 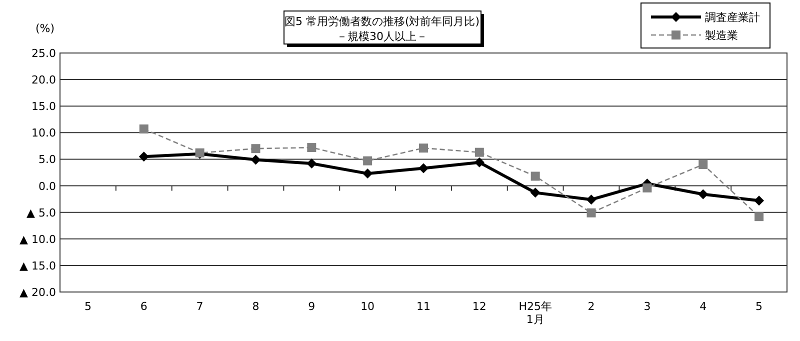 What do you see at coordinates (479, 306) in the screenshot?
I see `x-tick-label: 12` at bounding box center [479, 306].